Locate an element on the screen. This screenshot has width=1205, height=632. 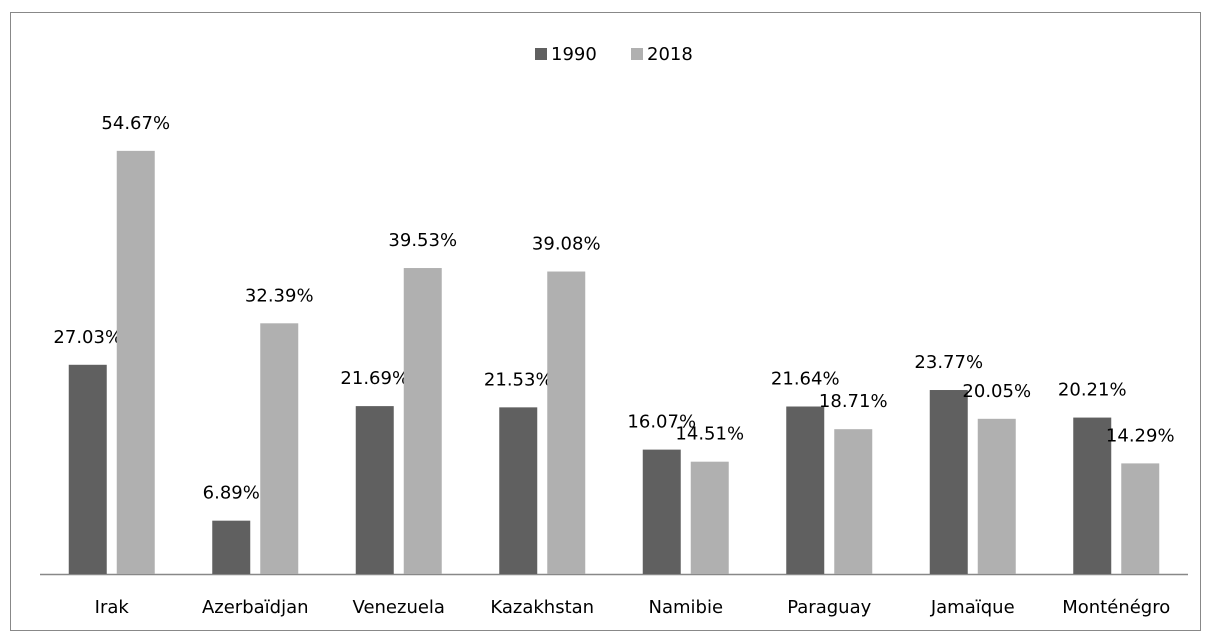
data-label: 39.08% is located at coordinates (566, 244).